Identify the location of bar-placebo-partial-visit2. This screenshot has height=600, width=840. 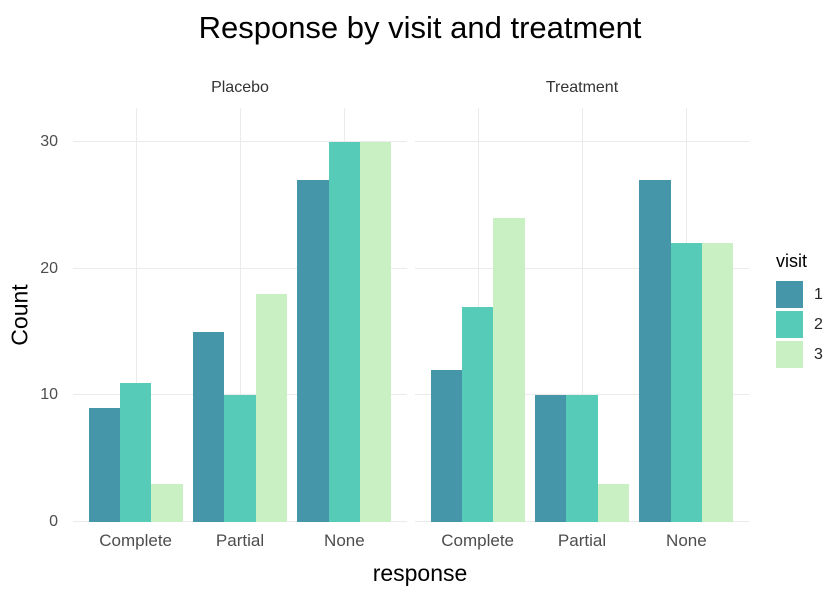
(240, 458).